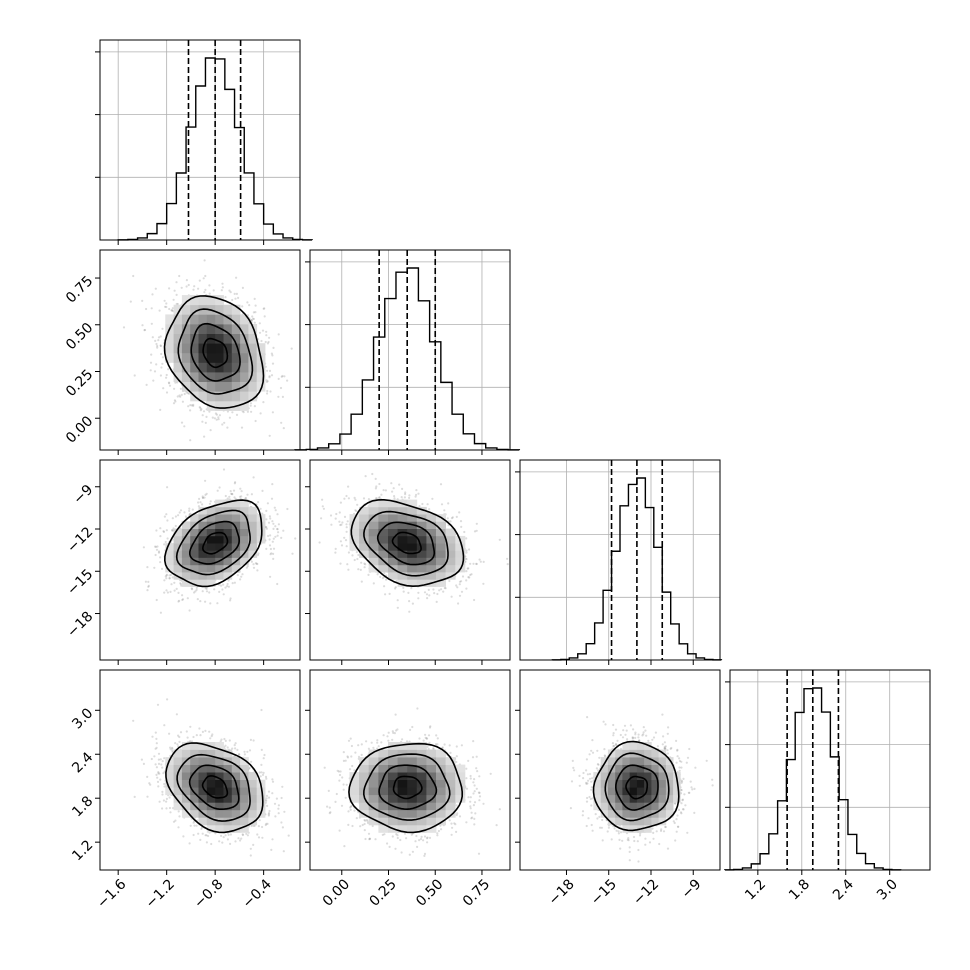 The height and width of the screenshot is (970, 970). What do you see at coordinates (215, 542) in the screenshot?
I see `contour-line` at bounding box center [215, 542].